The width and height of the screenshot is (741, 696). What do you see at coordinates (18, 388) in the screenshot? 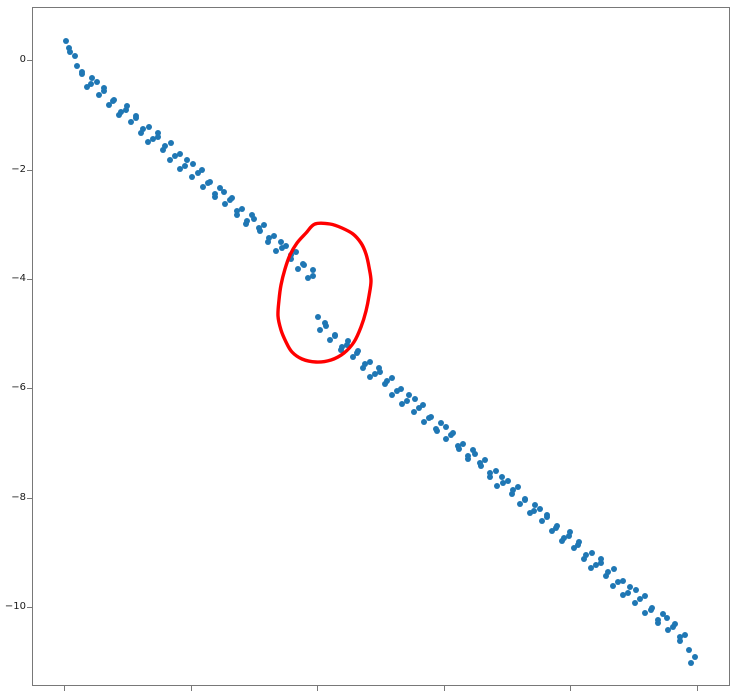
I see `y-tick-label: −6` at bounding box center [18, 388].